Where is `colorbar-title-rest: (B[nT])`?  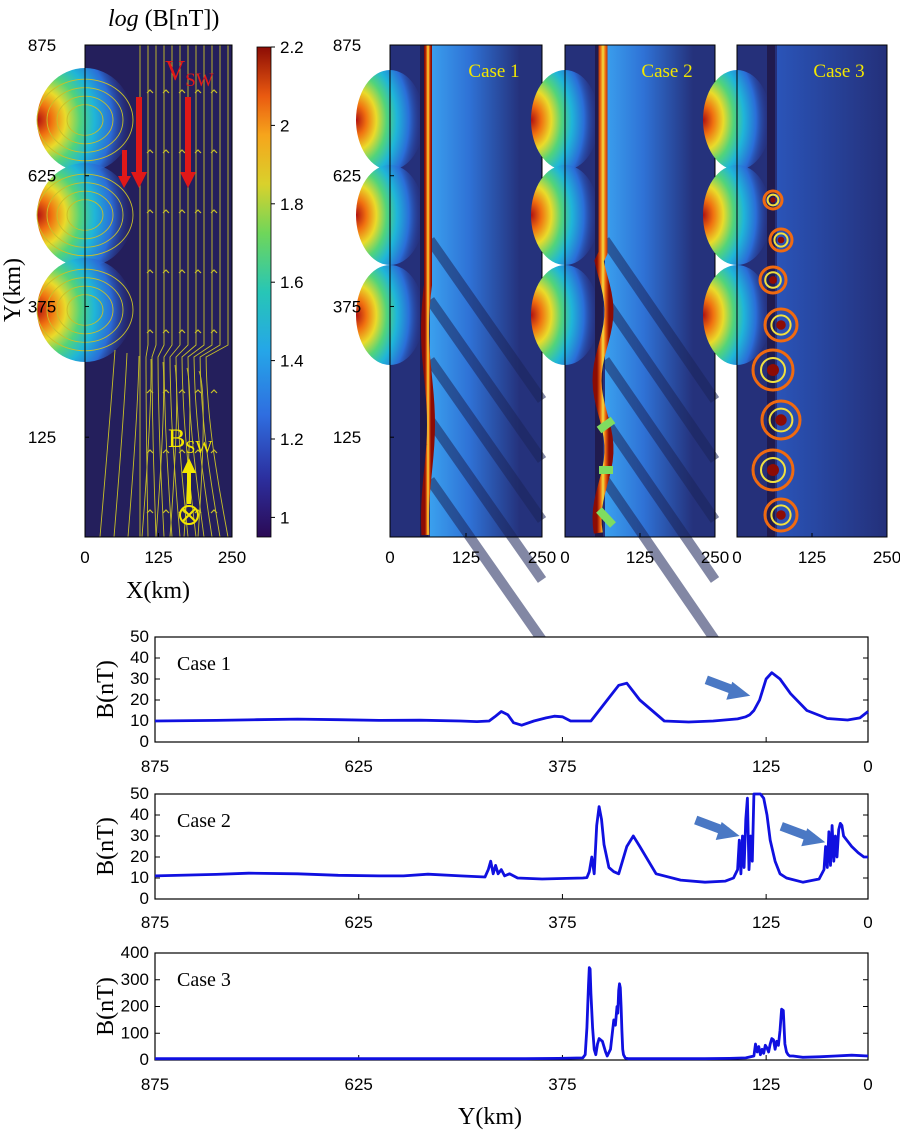 colorbar-title-rest: (B[nT]) is located at coordinates (182, 19).